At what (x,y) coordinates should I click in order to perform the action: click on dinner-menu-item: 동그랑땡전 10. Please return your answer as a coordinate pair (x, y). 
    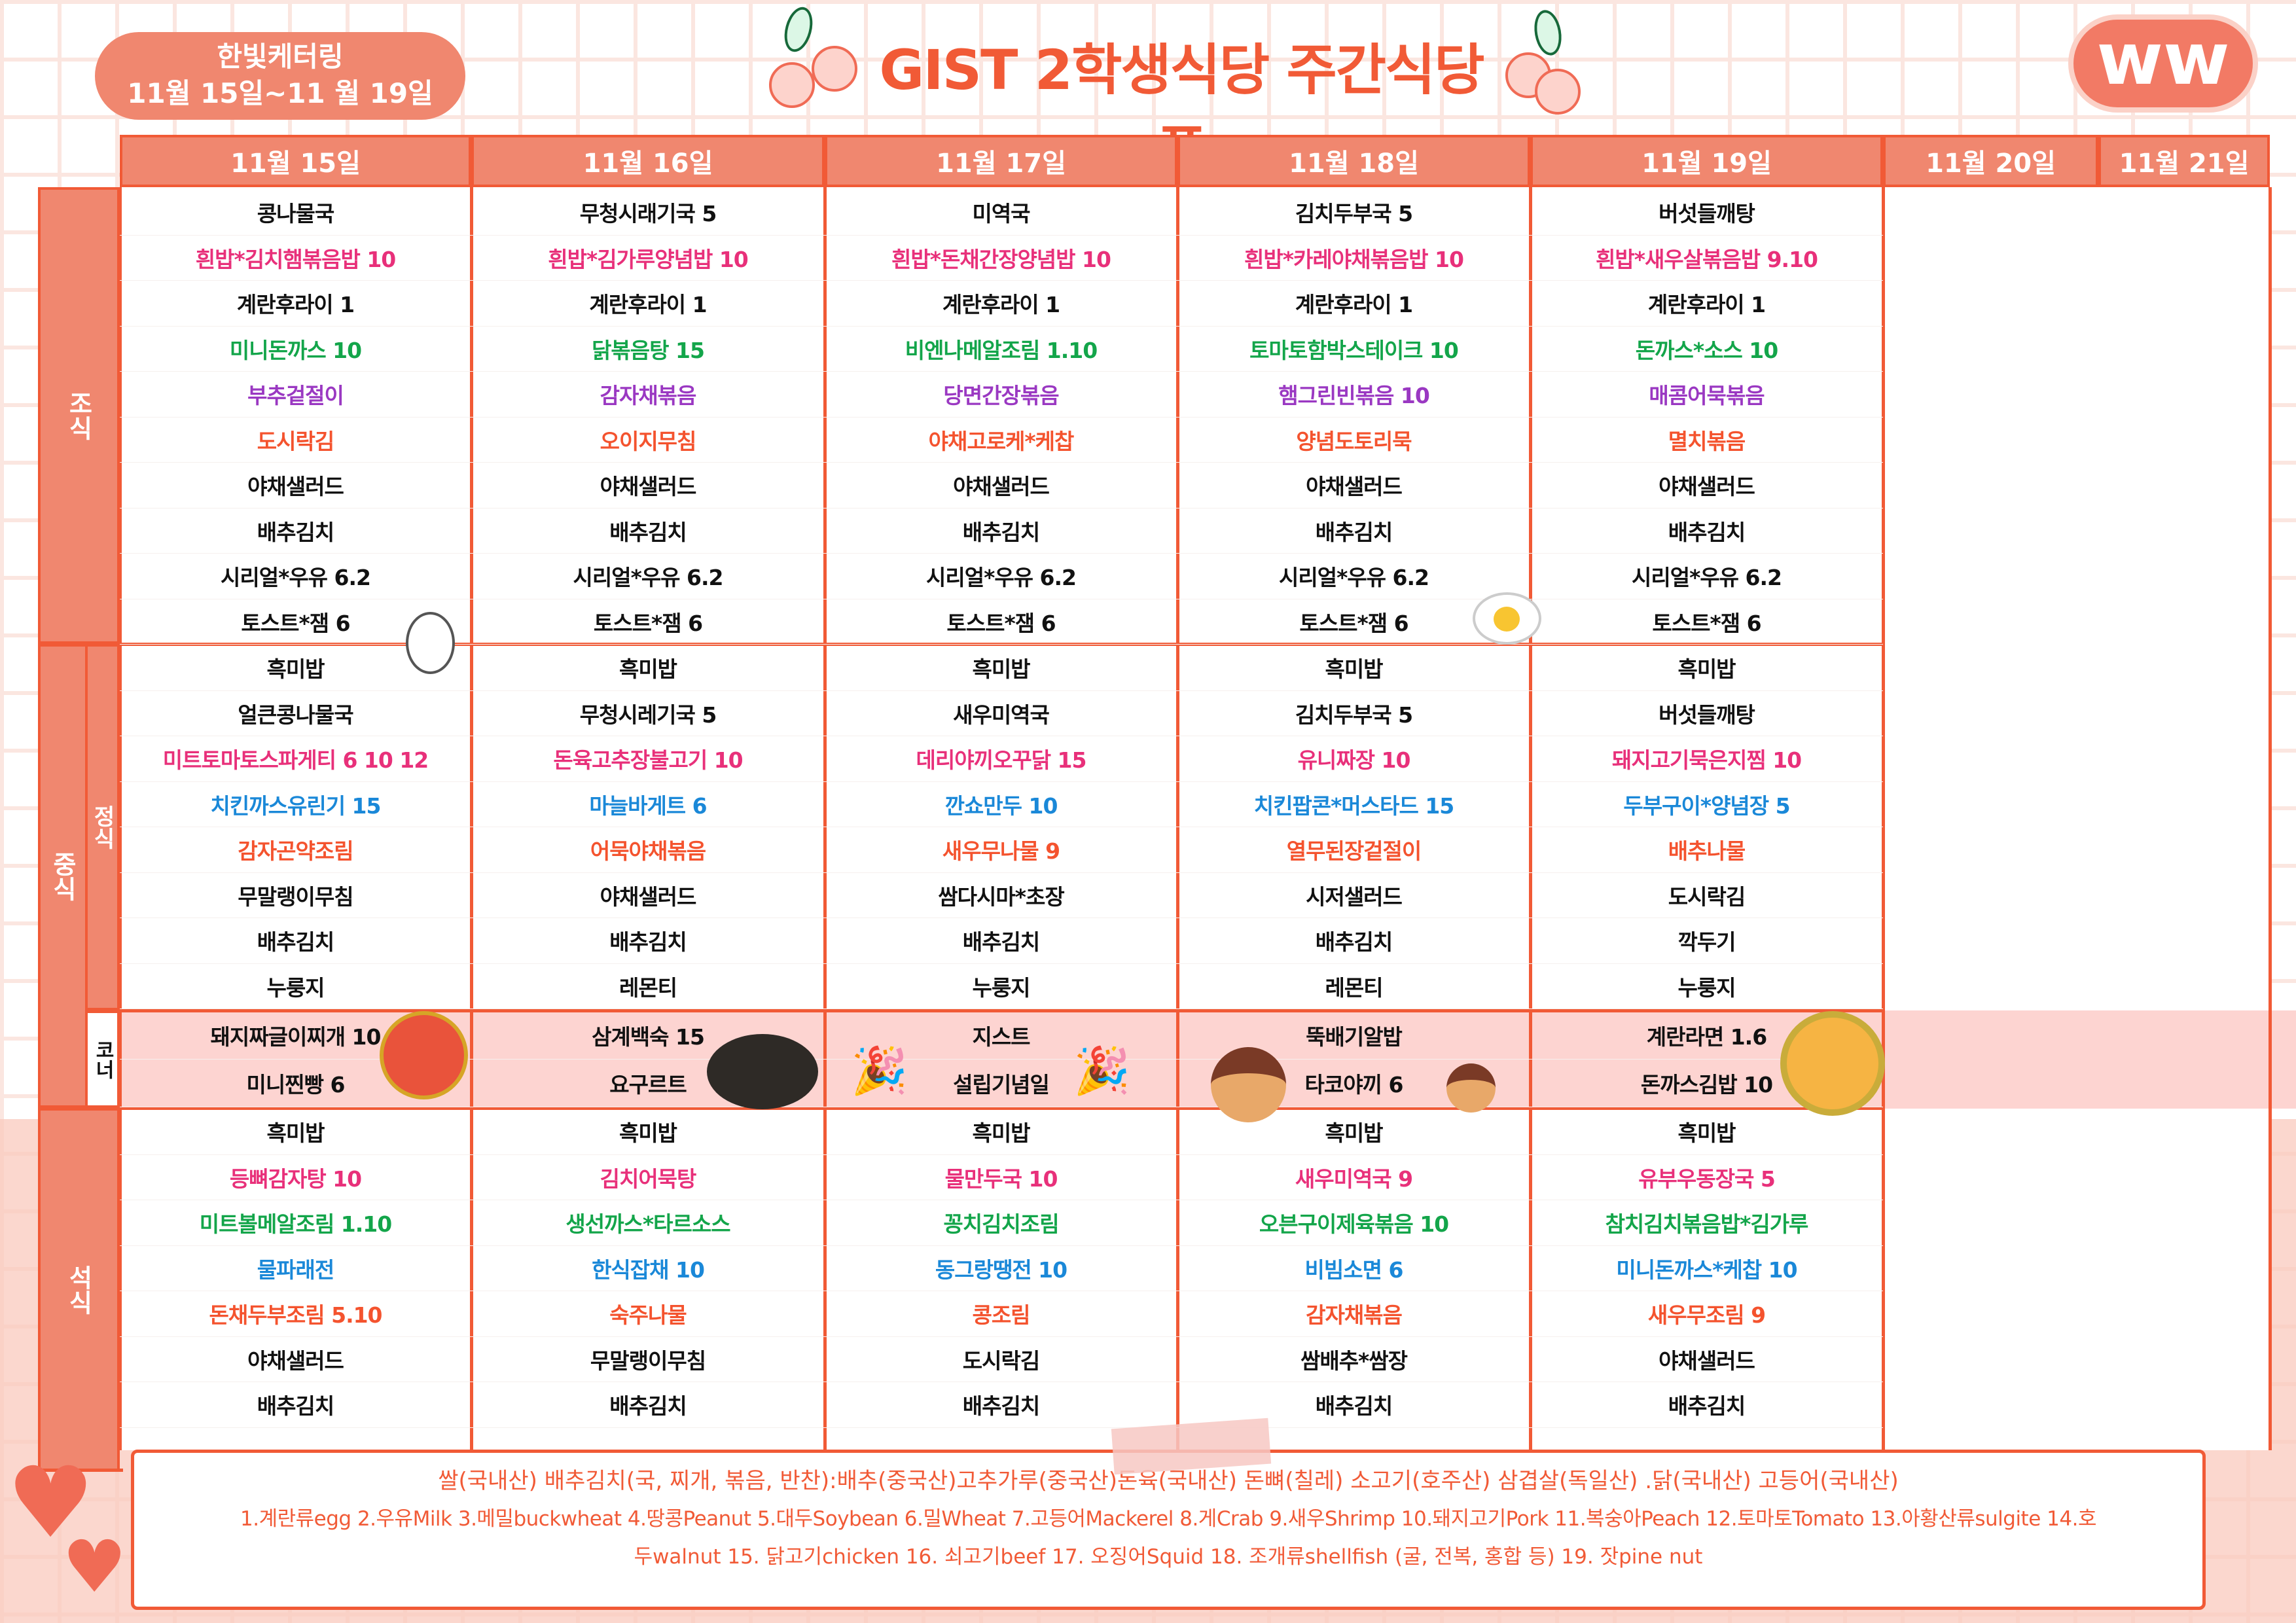
    Looking at the image, I should click on (1001, 1268).